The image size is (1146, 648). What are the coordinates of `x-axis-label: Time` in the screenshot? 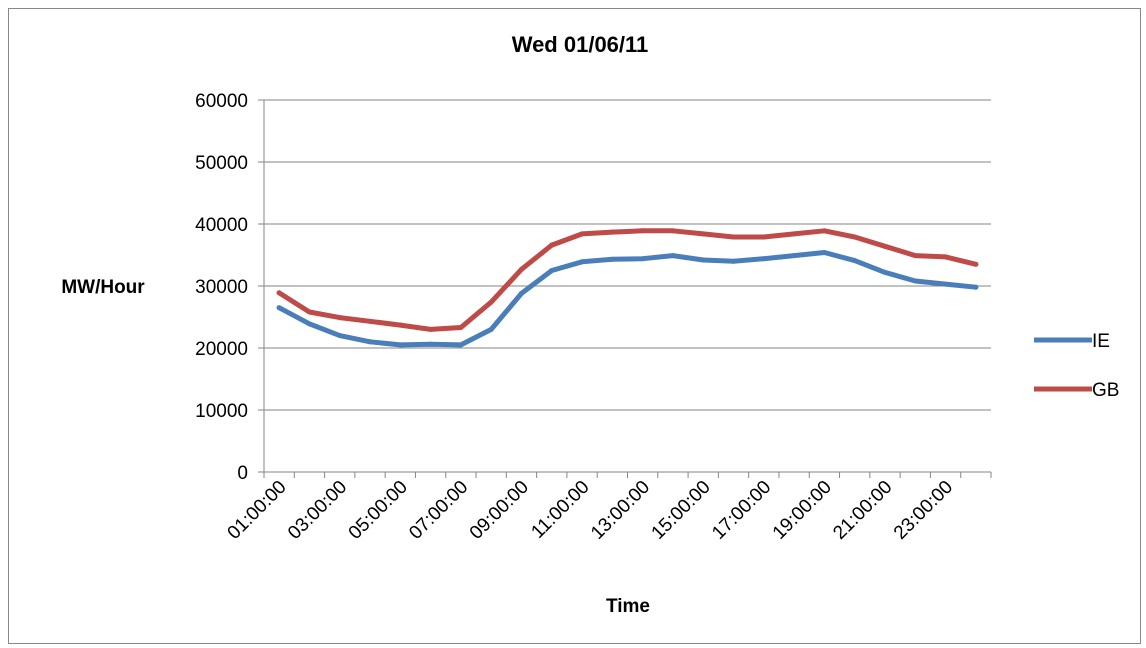 It's located at (628, 606).